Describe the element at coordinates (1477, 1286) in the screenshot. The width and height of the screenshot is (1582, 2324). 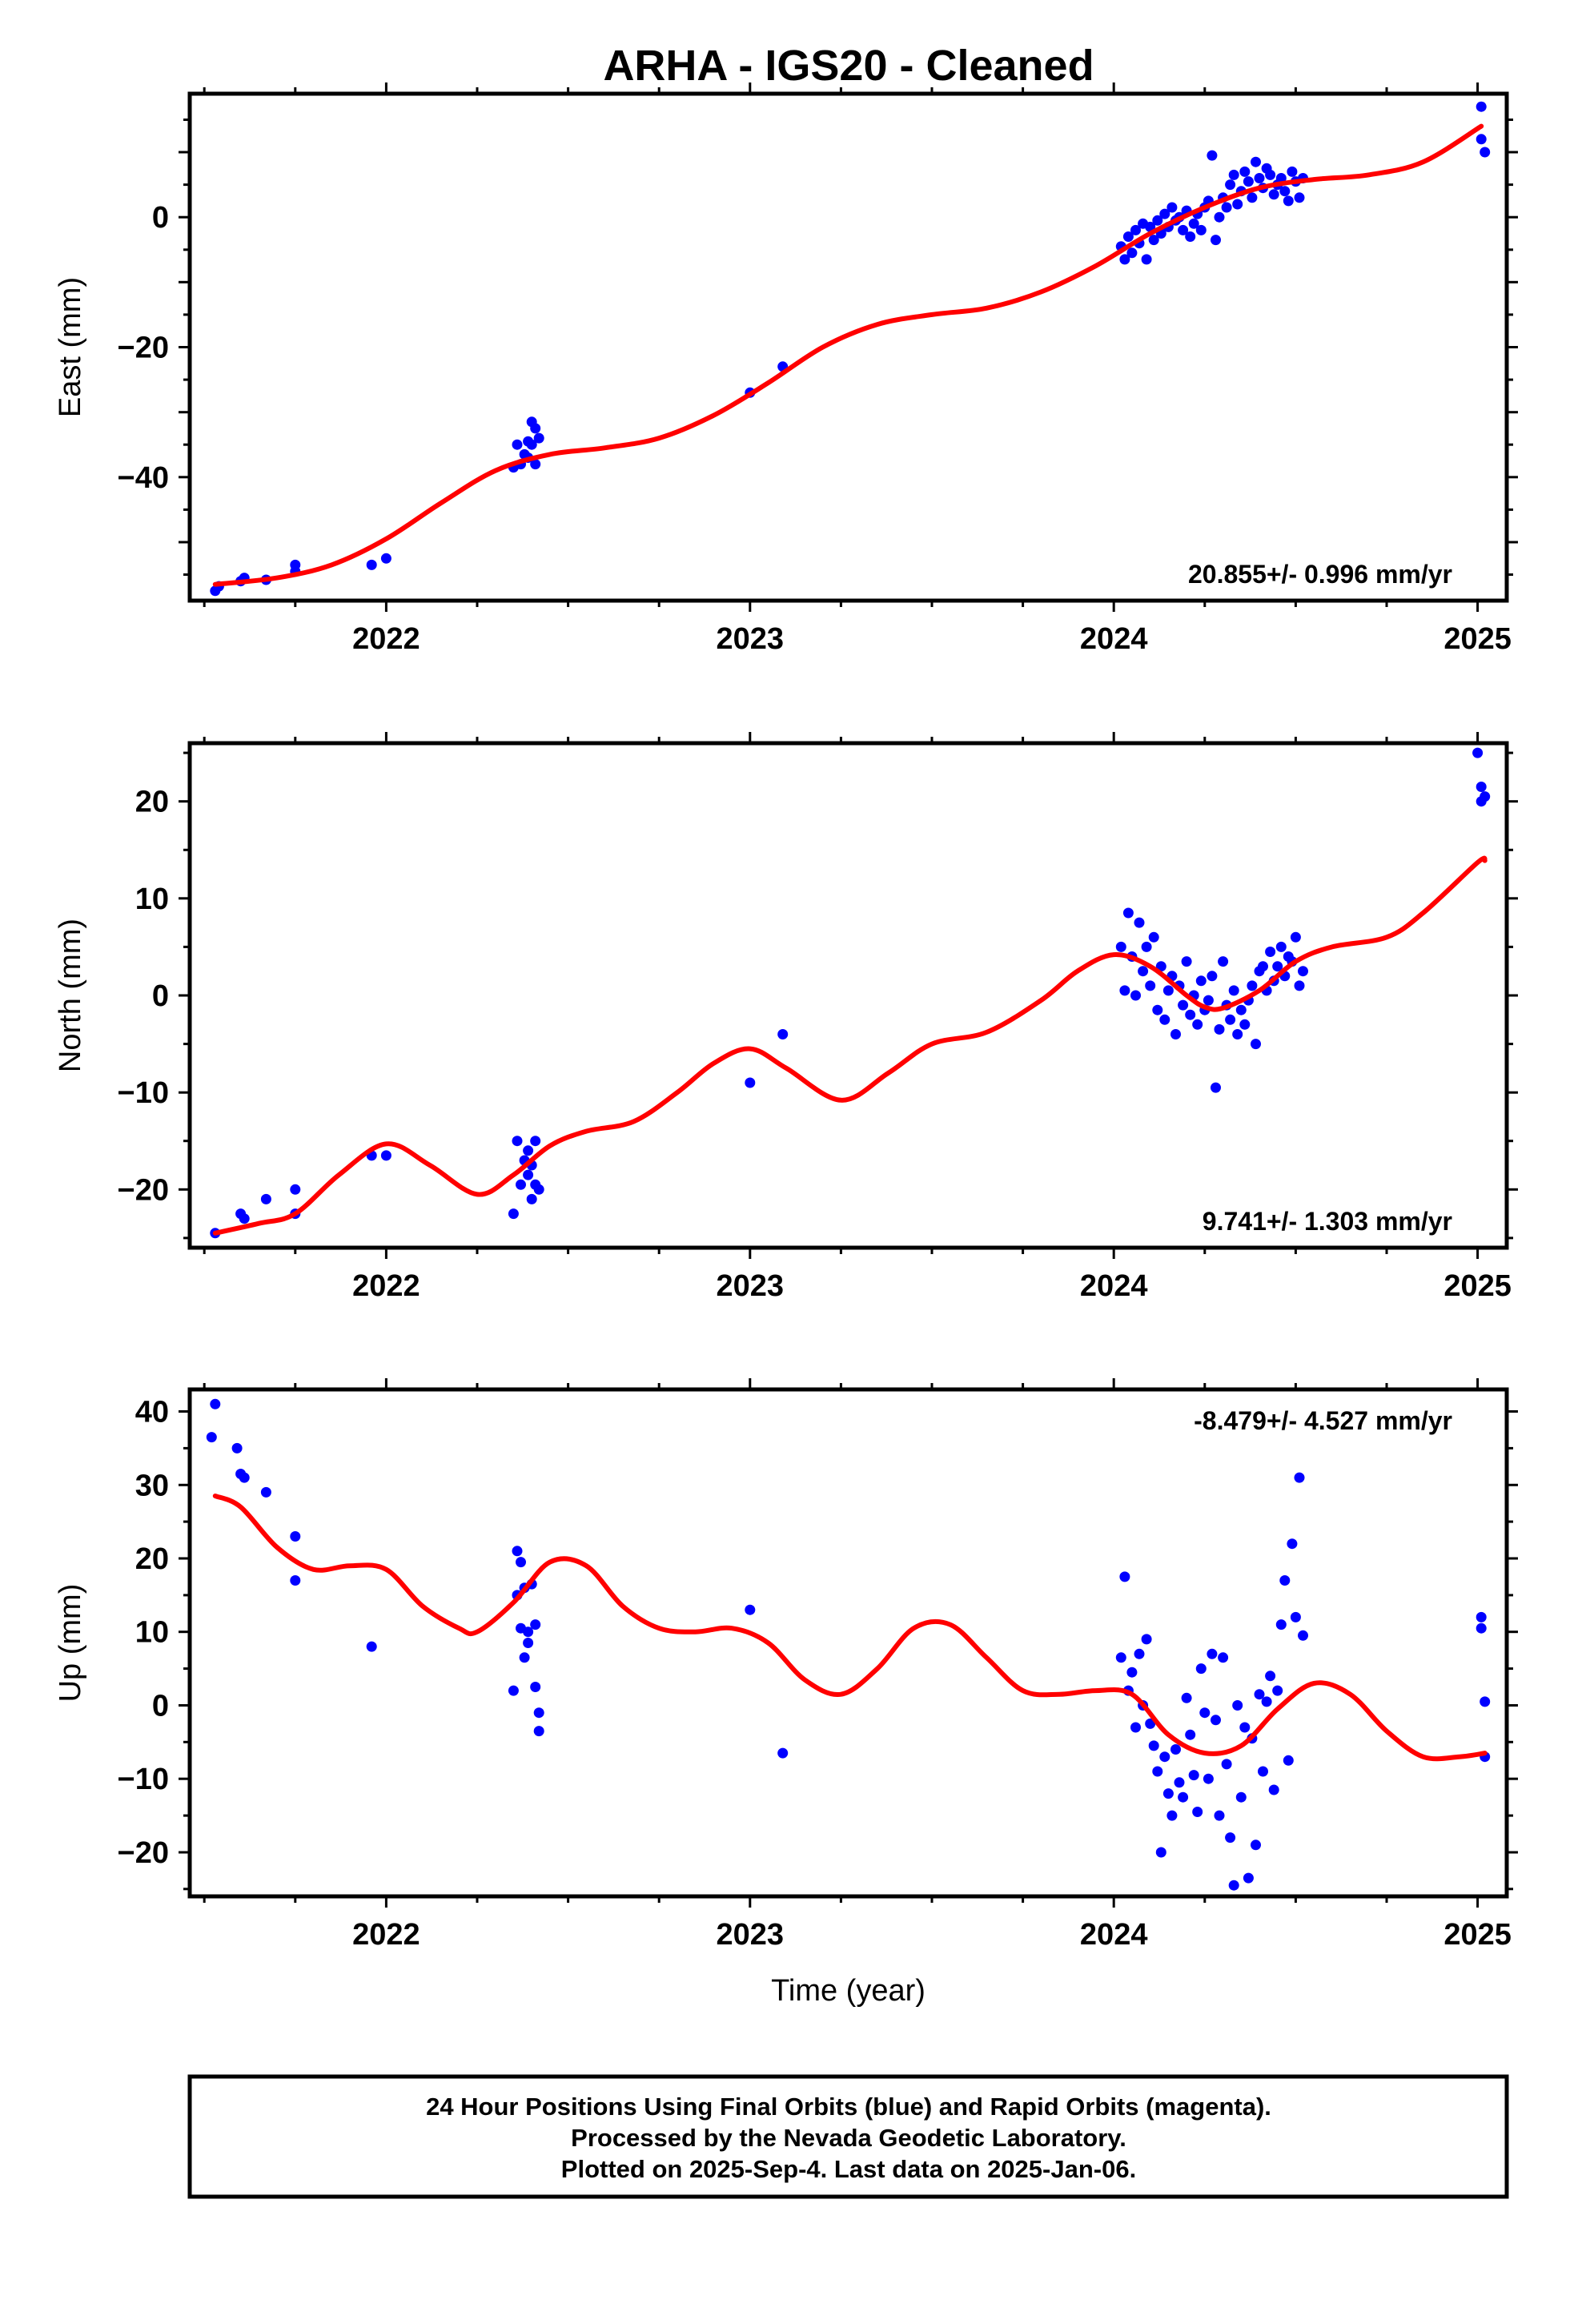
I see `north-x-tick-label: 2025` at that location.